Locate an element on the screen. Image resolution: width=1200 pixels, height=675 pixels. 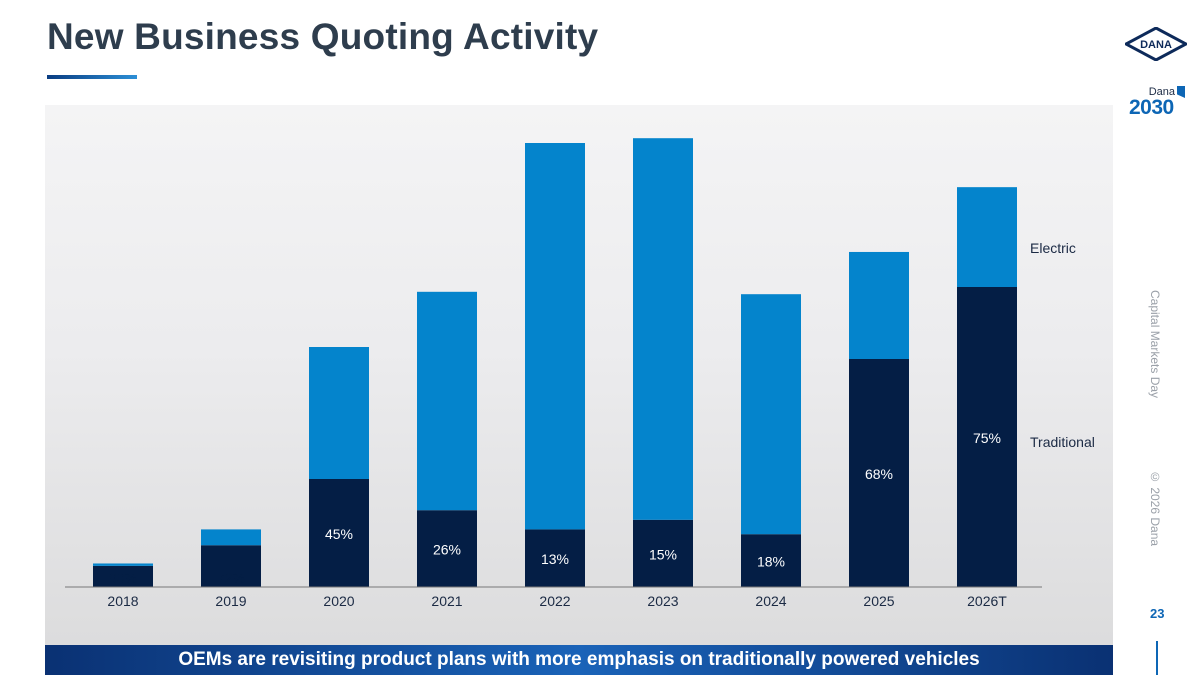
bar-traditional-2020 is located at coordinates (339, 533).